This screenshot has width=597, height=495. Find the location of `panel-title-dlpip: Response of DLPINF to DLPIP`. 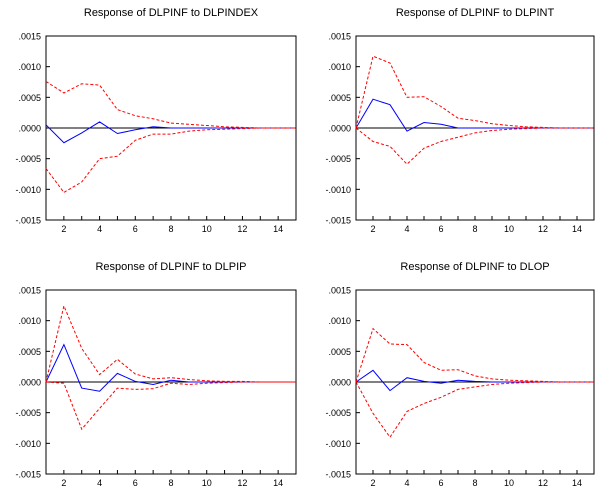

panel-title-dlpip: Response of DLPINF to DLPIP is located at coordinates (170, 267).